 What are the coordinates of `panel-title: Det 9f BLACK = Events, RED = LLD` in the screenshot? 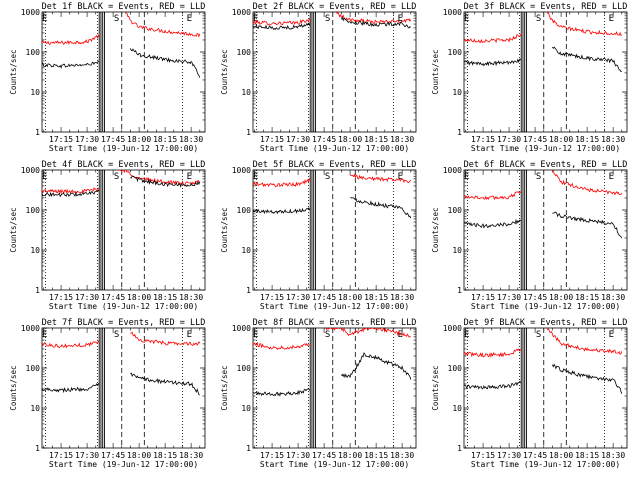 It's located at (546, 323).